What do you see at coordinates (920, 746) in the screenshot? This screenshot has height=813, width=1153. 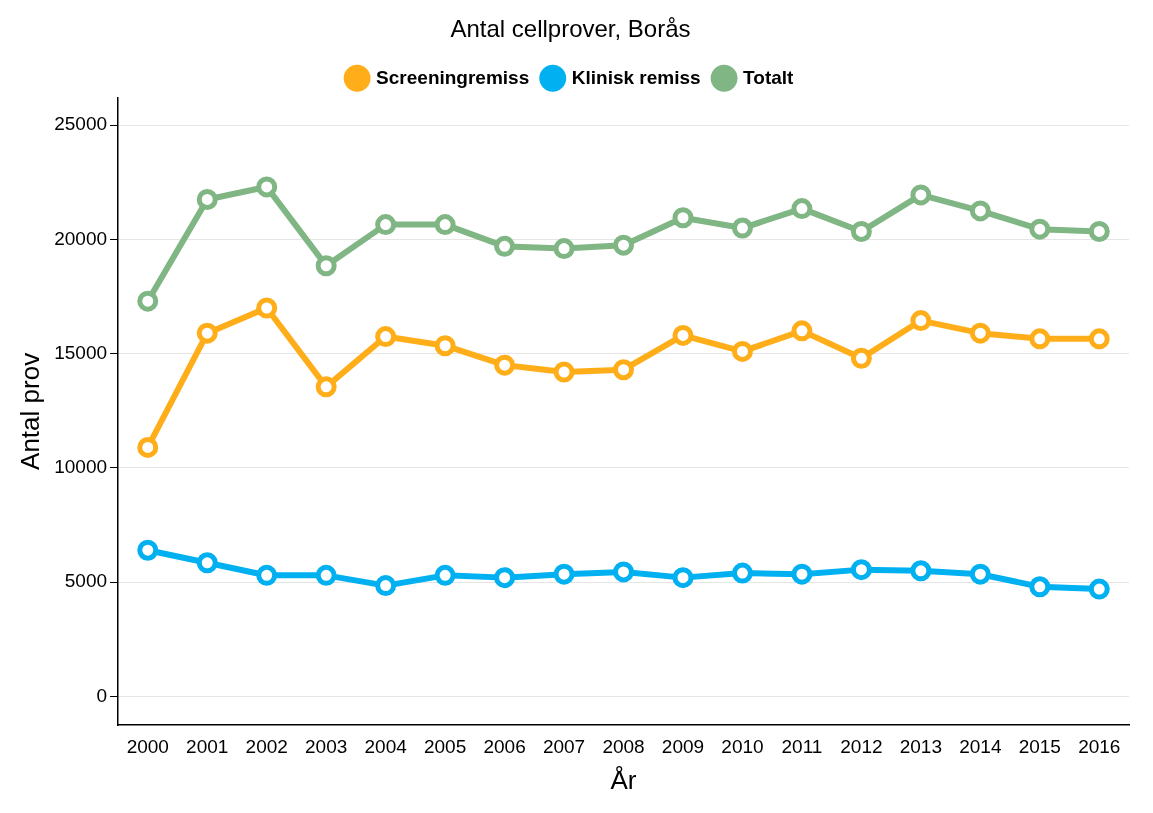 I see `x-tick-label: 2013` at bounding box center [920, 746].